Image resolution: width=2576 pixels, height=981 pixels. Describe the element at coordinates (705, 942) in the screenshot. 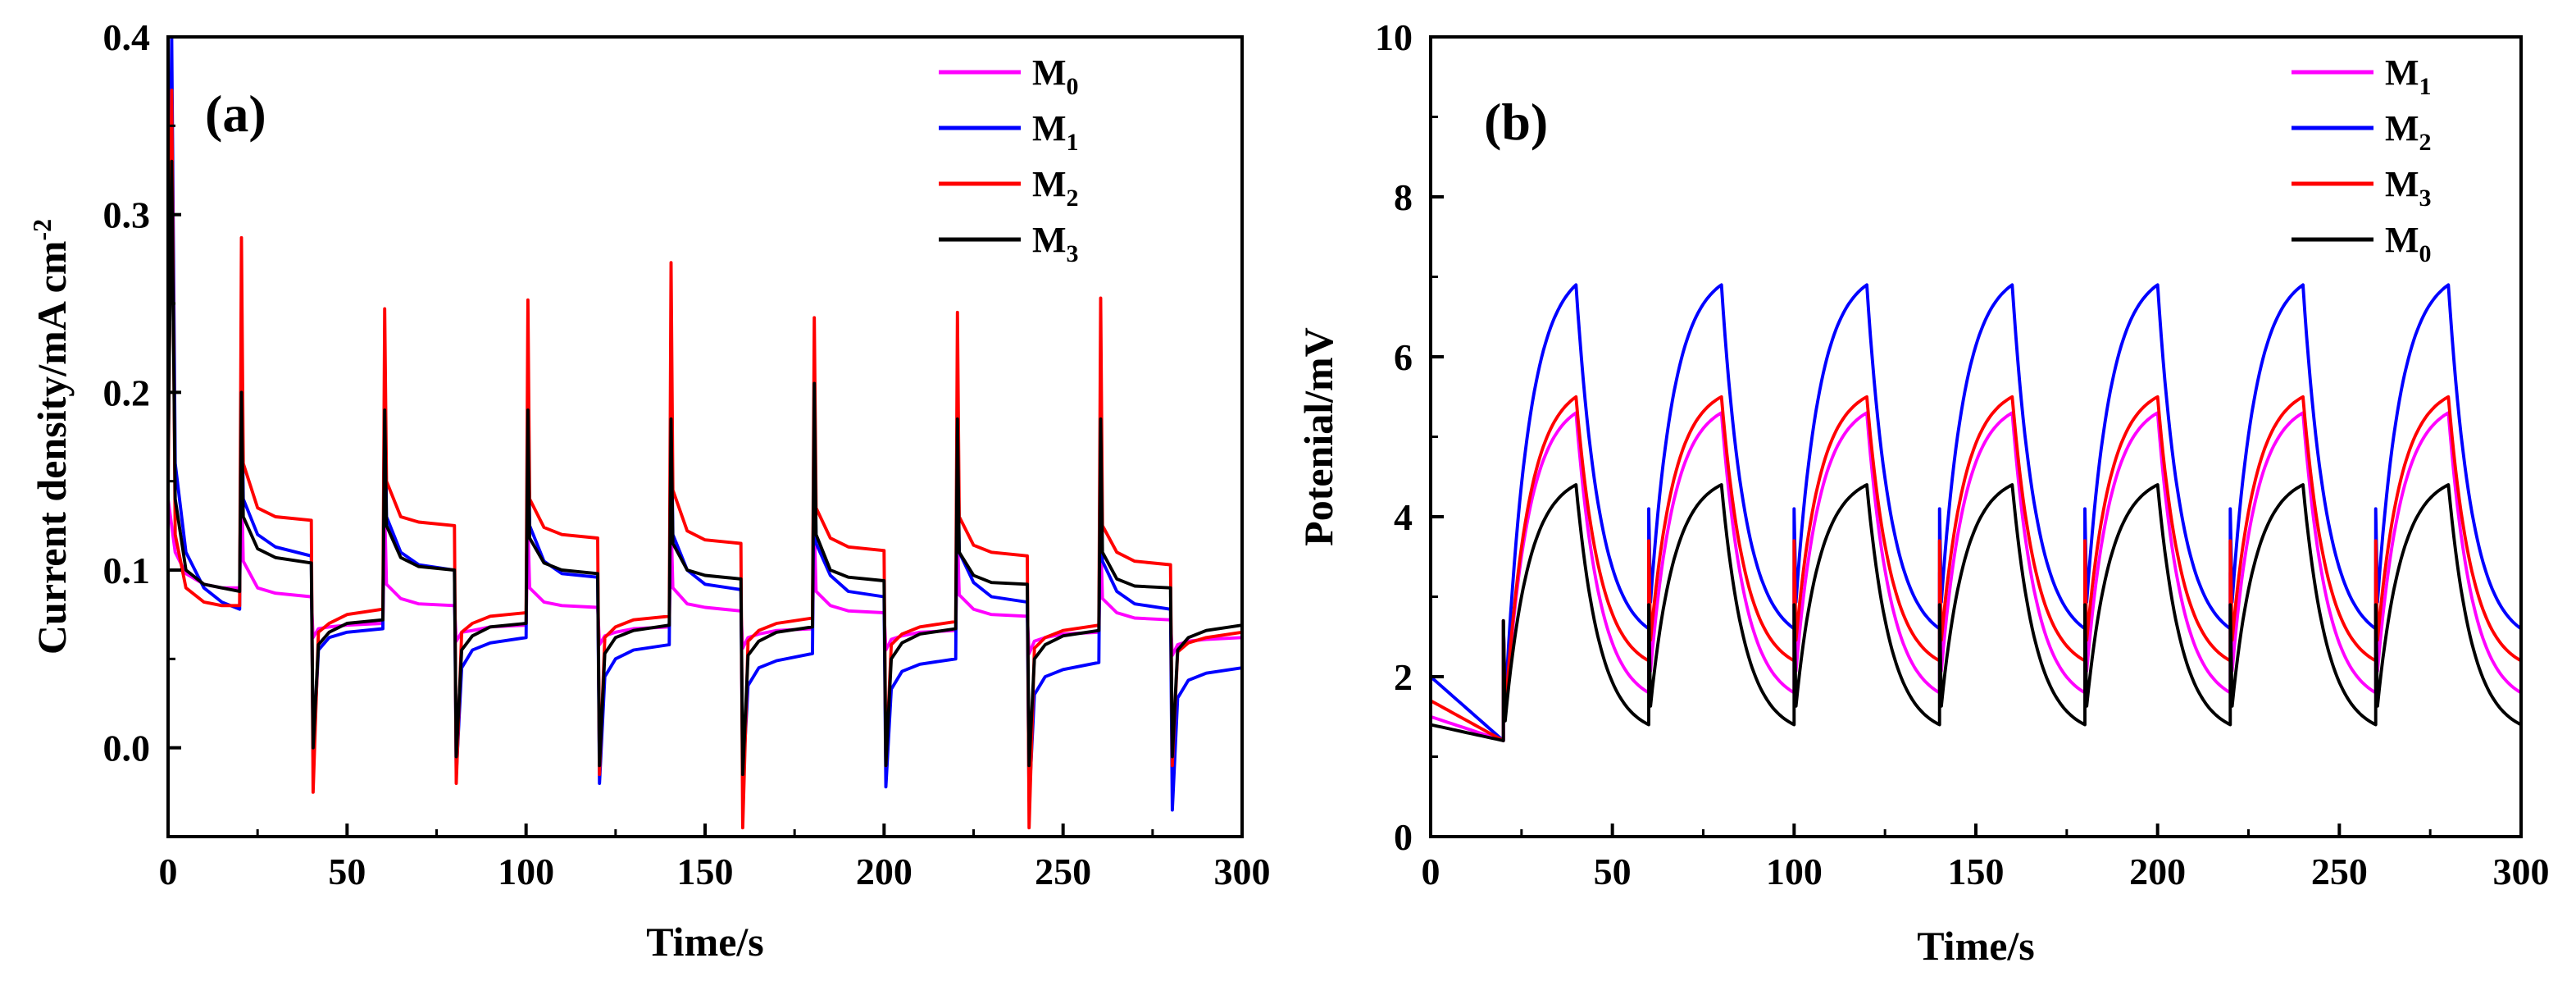

I see `panel-a-x-axis-title: Time/s` at that location.